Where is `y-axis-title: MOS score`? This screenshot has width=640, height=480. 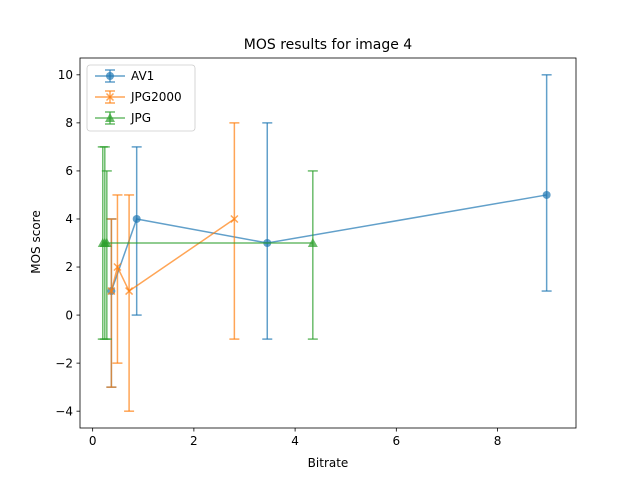 y-axis-title: MOS score is located at coordinates (36, 241).